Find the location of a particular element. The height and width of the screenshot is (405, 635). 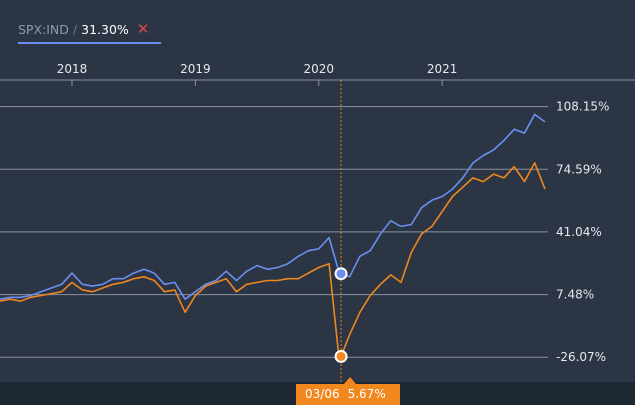

legend-value: 31.30% is located at coordinates (105, 29).